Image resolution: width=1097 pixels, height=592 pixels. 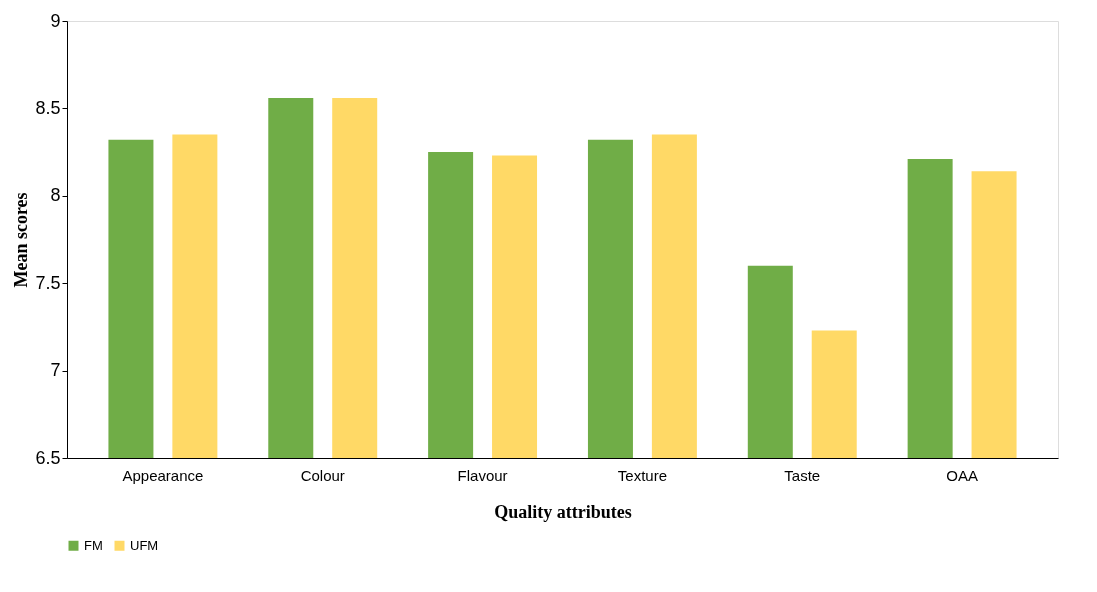 What do you see at coordinates (322, 475) in the screenshot?
I see `x-tick-label: Colour` at bounding box center [322, 475].